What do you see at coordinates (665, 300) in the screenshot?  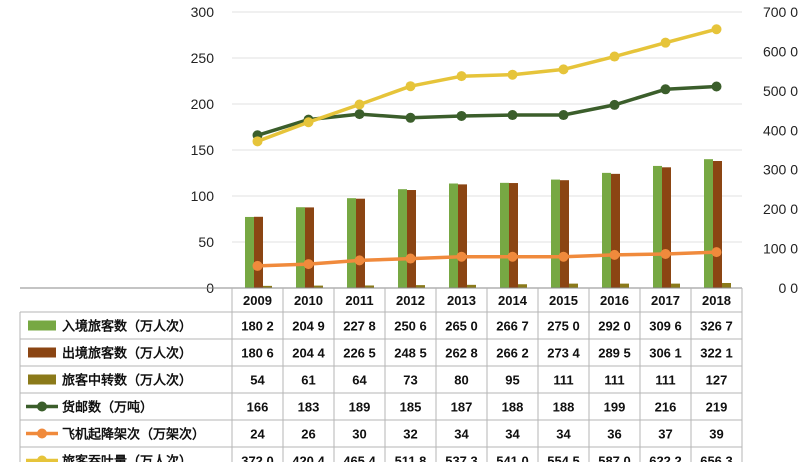 I see `category-label: 2017` at bounding box center [665, 300].